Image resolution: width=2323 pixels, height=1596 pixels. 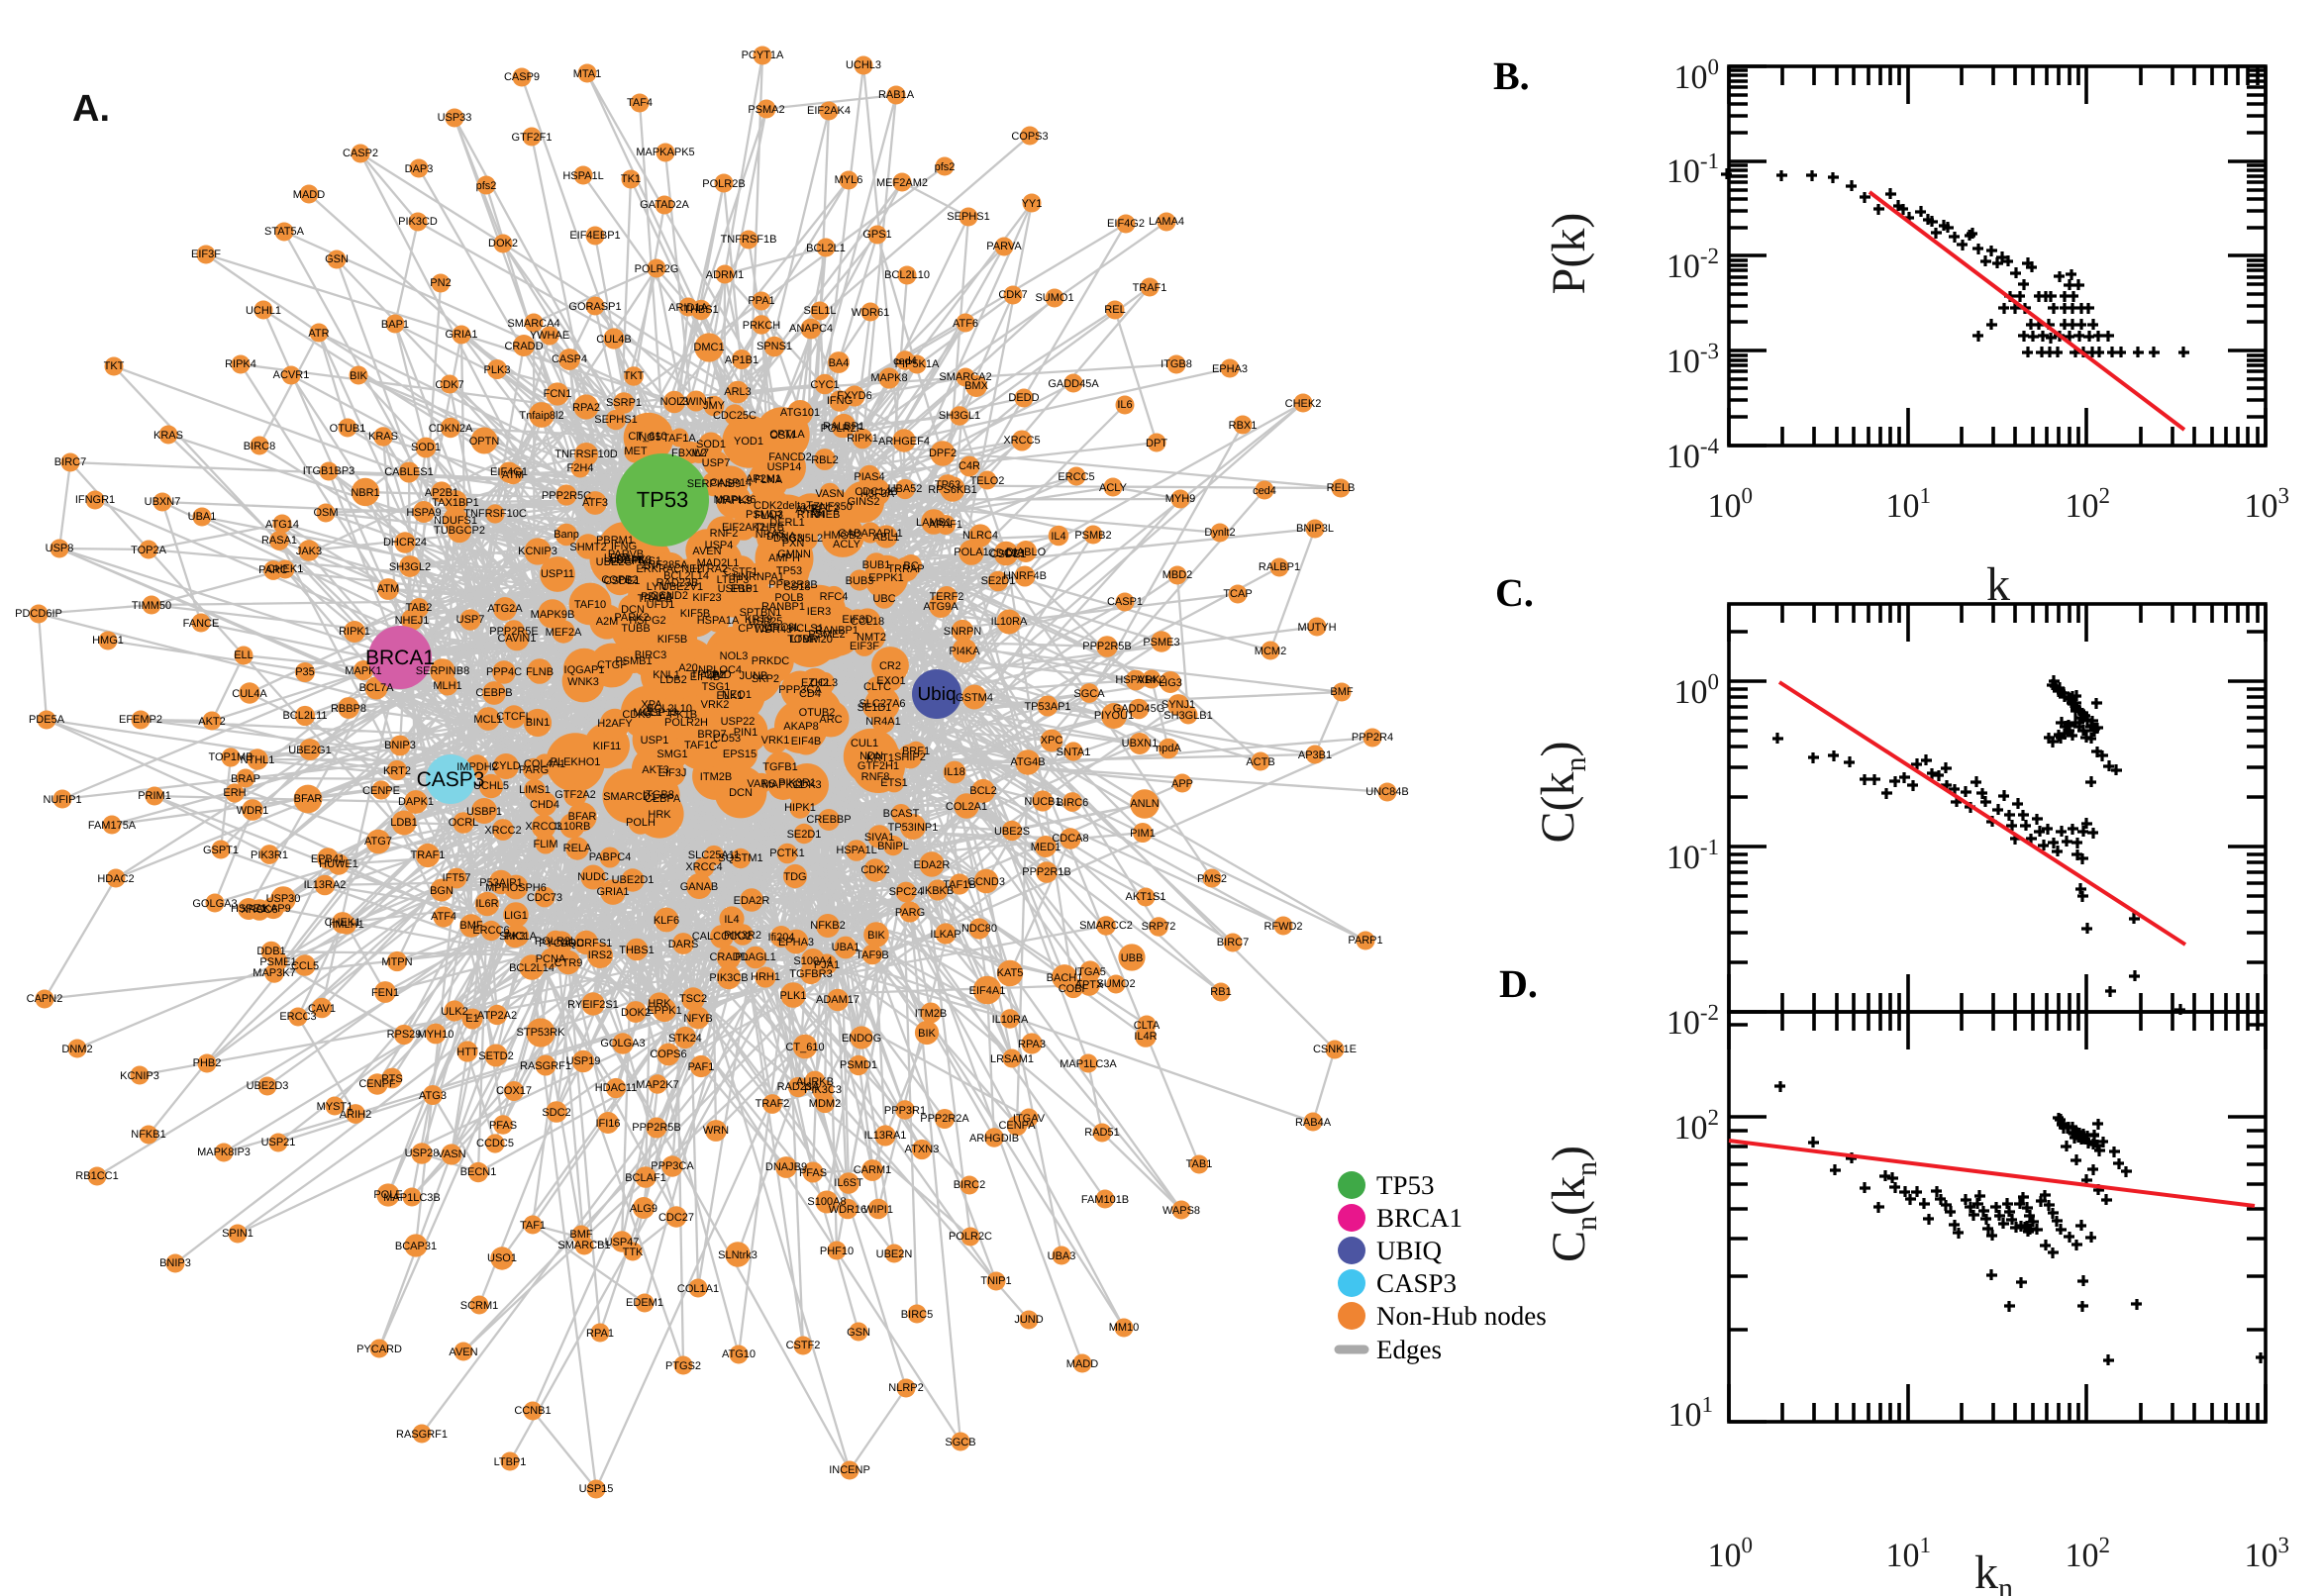 What do you see at coordinates (433, 1096) in the screenshot?
I see `svg-text: ATG3` at bounding box center [433, 1096].